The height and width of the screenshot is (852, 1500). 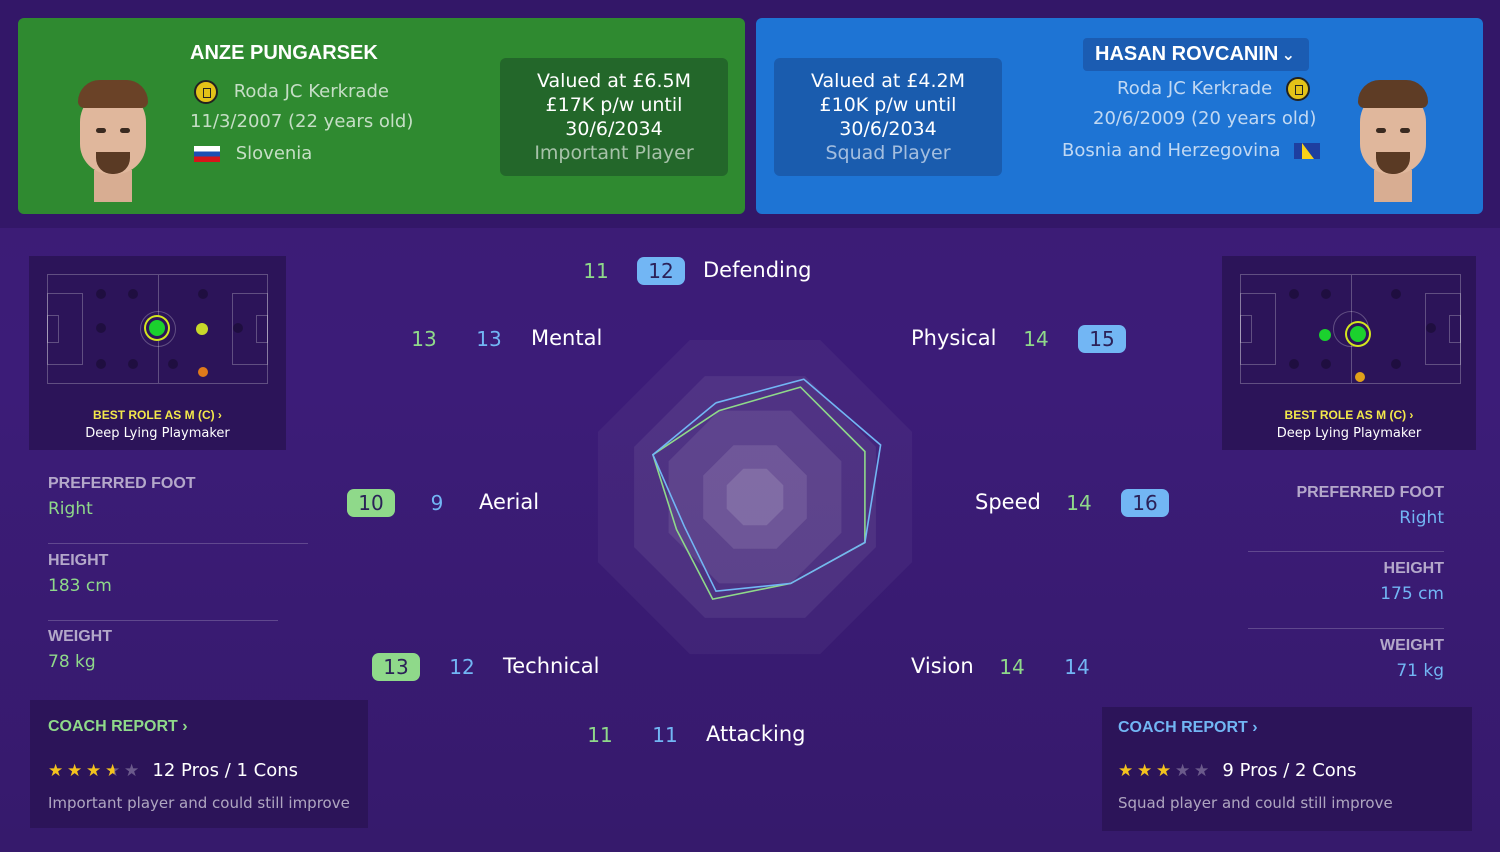 I want to click on height-value: 183 cm, so click(x=80, y=586).